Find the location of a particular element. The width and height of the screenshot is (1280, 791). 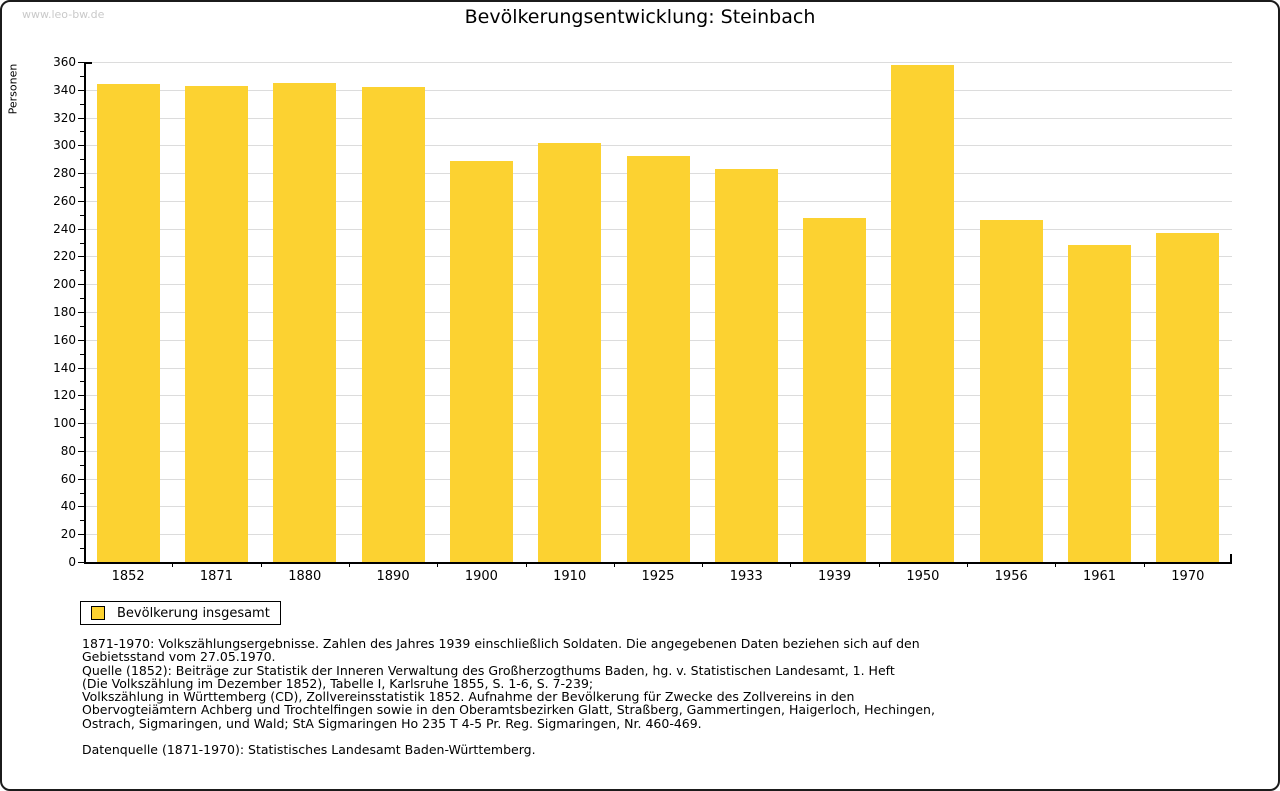

x-tick-label: 1900 is located at coordinates (481, 576).